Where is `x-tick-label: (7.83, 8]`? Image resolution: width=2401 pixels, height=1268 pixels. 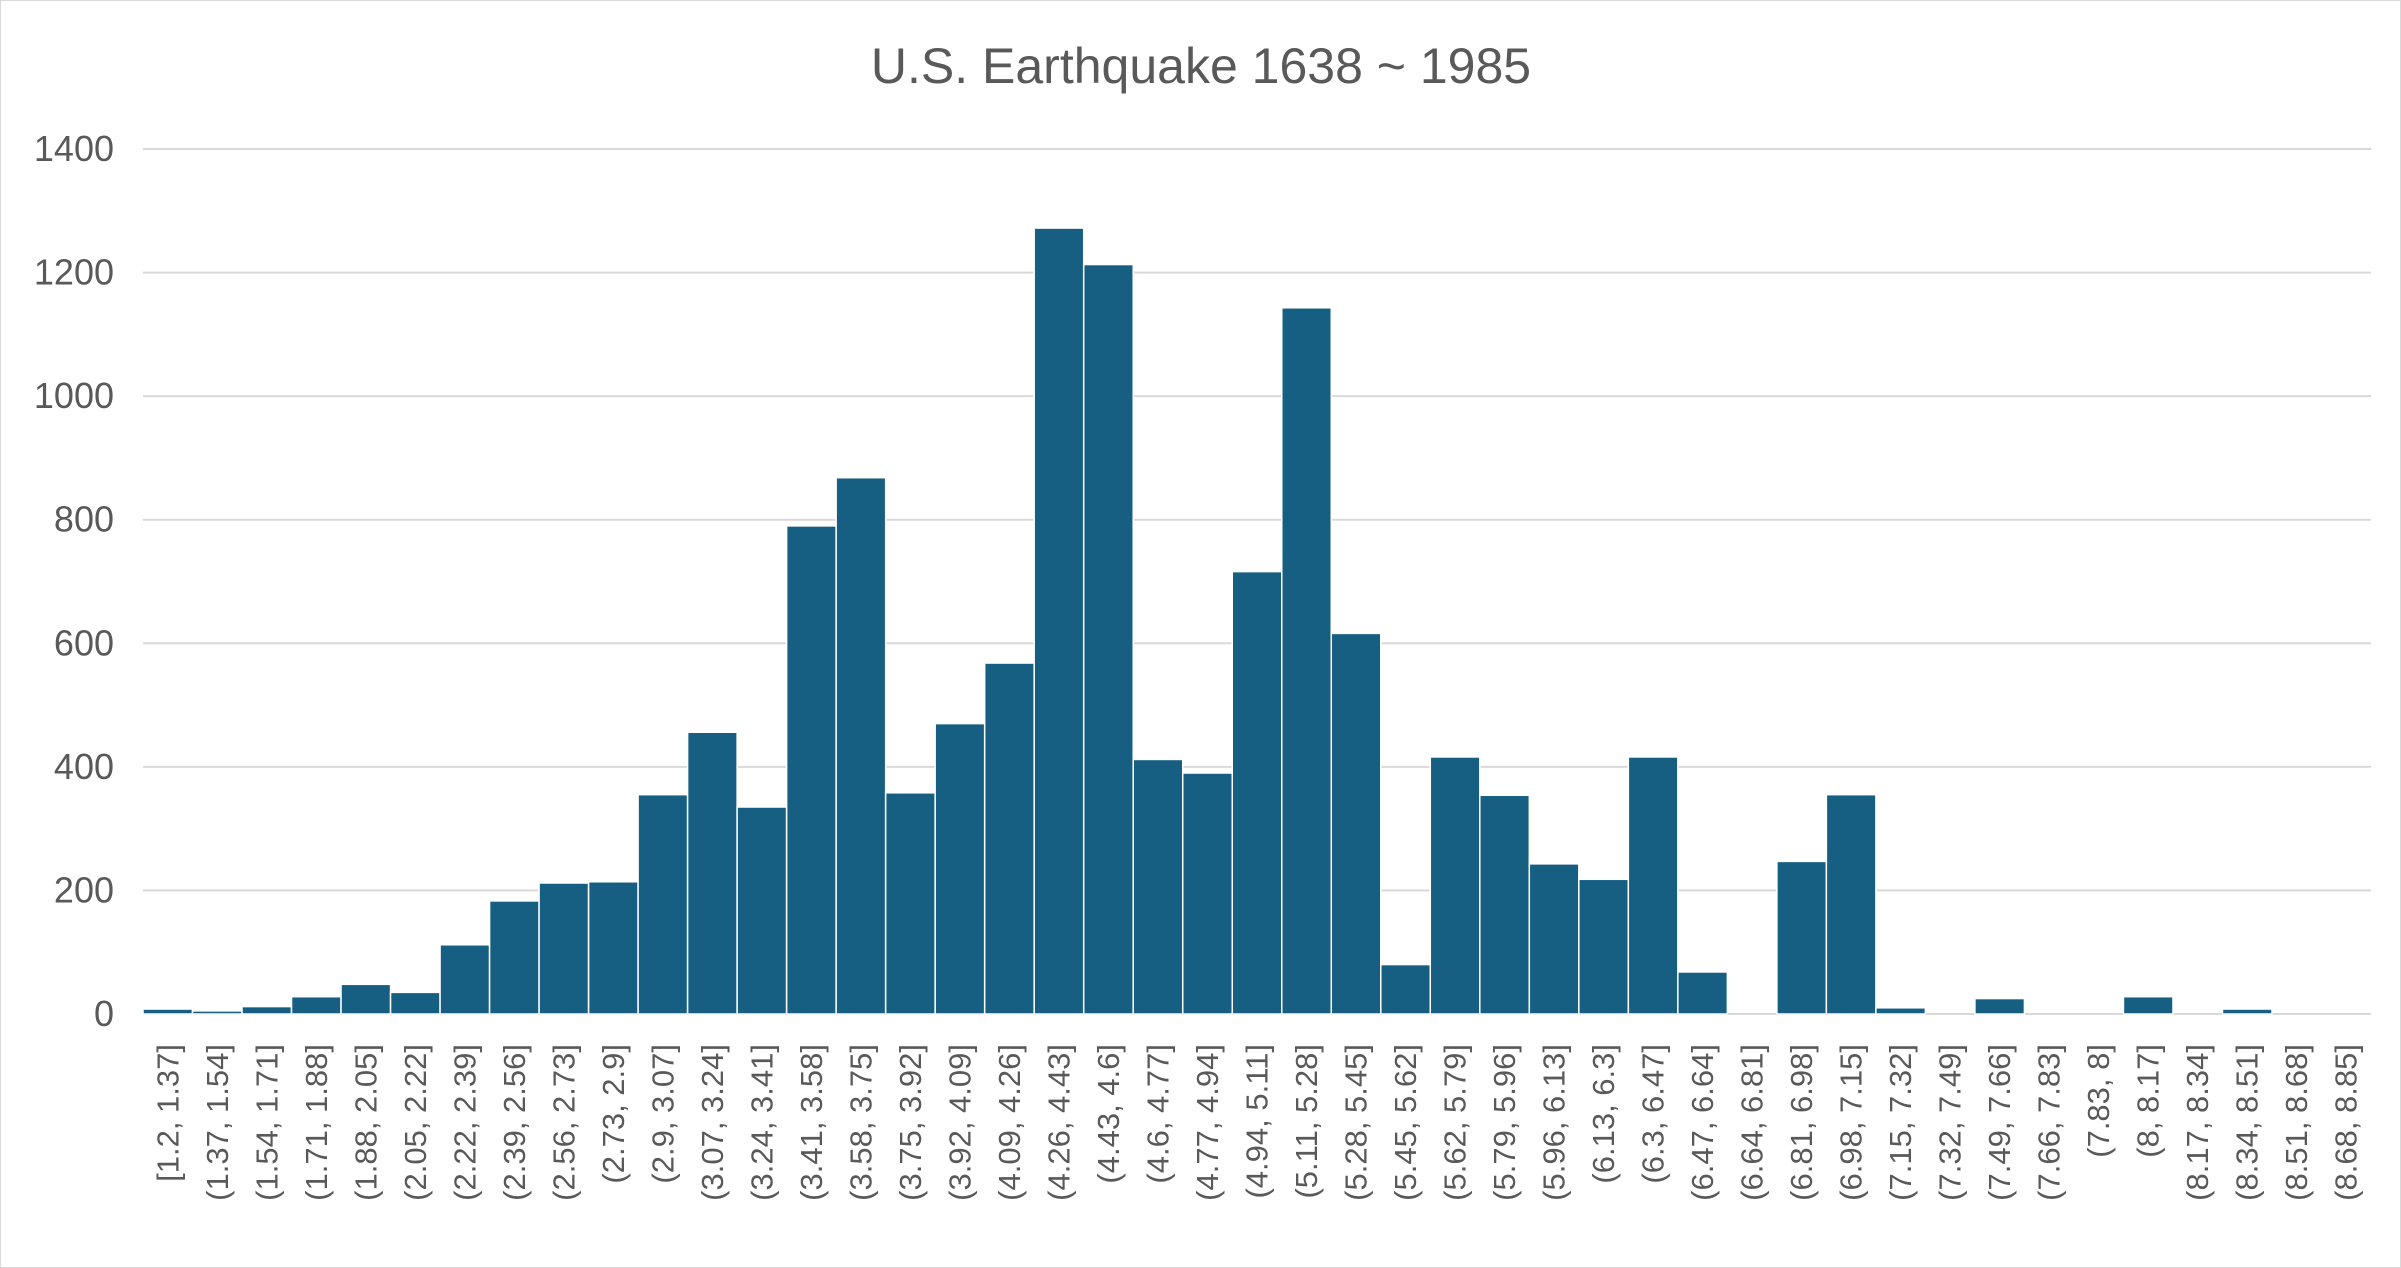 x-tick-label: (7.83, 8] is located at coordinates (2098, 1101).